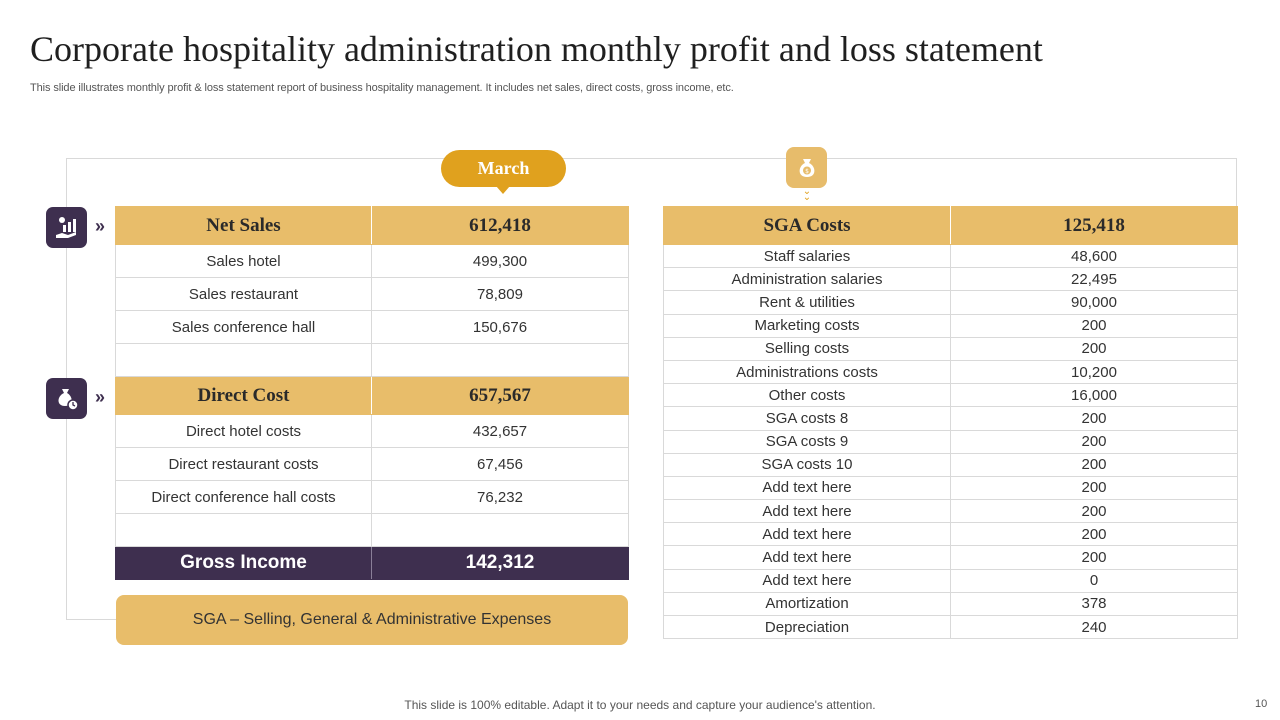 Image resolution: width=1280 pixels, height=720 pixels. What do you see at coordinates (500, 563) in the screenshot?
I see `gross-income-value: 142,312` at bounding box center [500, 563].